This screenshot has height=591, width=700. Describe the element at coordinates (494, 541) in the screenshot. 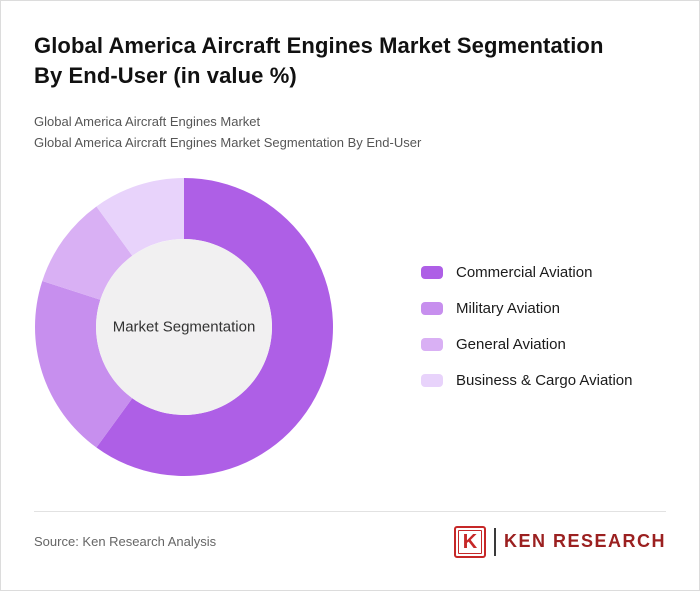

I see `logo-separator` at that location.